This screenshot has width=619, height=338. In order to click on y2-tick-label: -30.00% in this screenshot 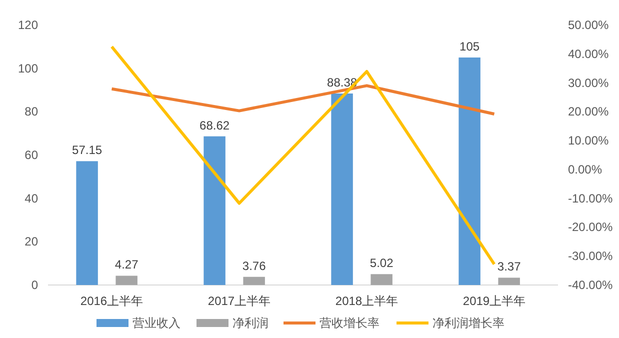, I will do `click(591, 256)`.